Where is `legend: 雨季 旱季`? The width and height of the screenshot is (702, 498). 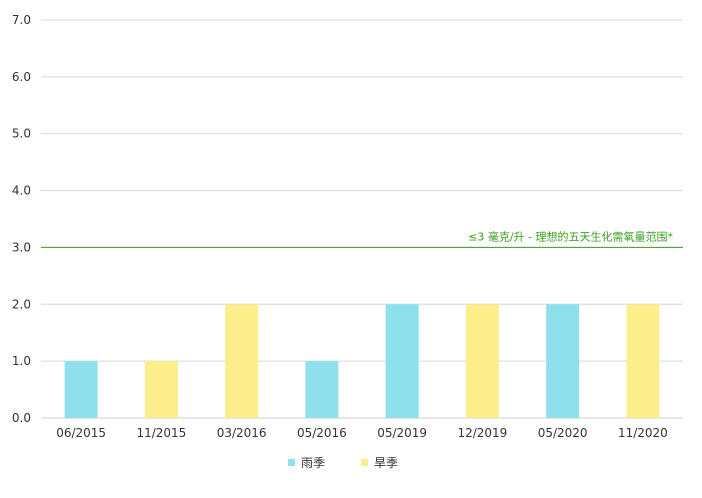 legend: 雨季 旱季 is located at coordinates (343, 463).